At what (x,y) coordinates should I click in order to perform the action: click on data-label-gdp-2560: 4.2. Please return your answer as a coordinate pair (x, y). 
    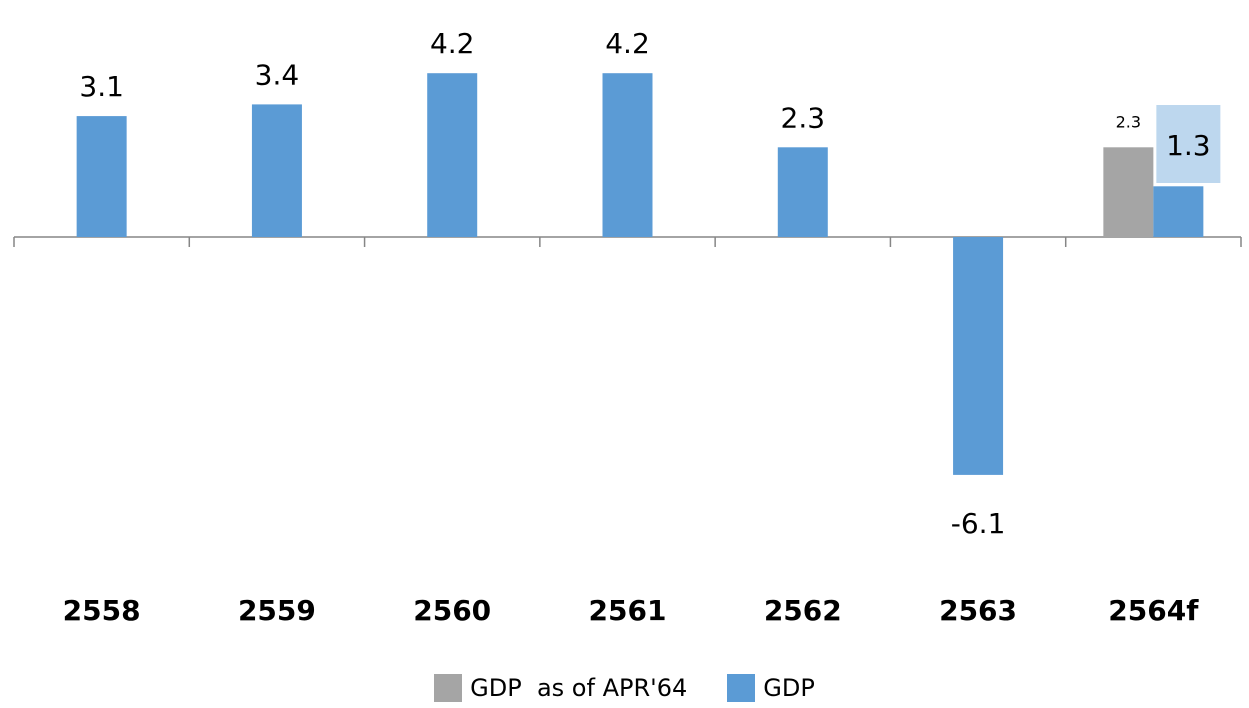
    Looking at the image, I should click on (452, 43).